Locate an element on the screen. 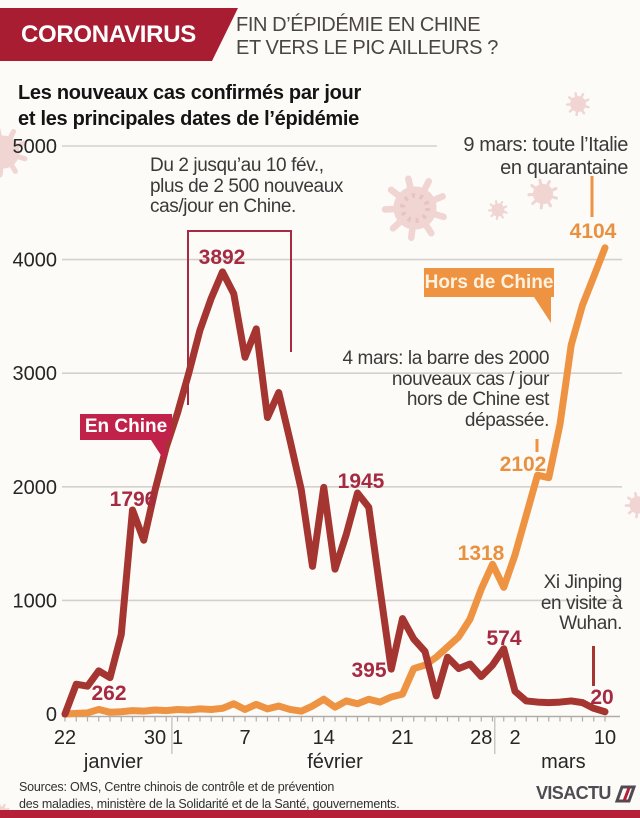 The image size is (640, 818). annotation-italy-quarantine: 9 mars: toute l’Italie en quarantaine is located at coordinates (503, 157).